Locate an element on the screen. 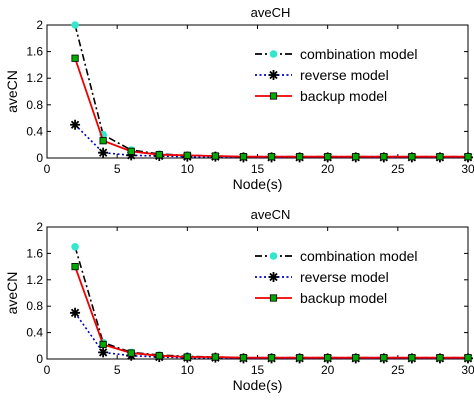  chart-title: aveCH is located at coordinates (271, 12).